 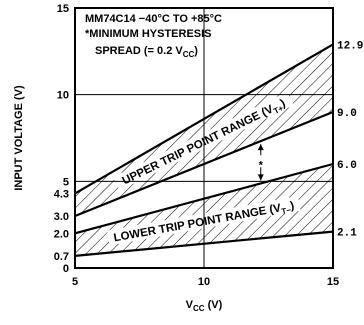 I want to click on hysteresis-marker-backing, so click(x=260, y=161).